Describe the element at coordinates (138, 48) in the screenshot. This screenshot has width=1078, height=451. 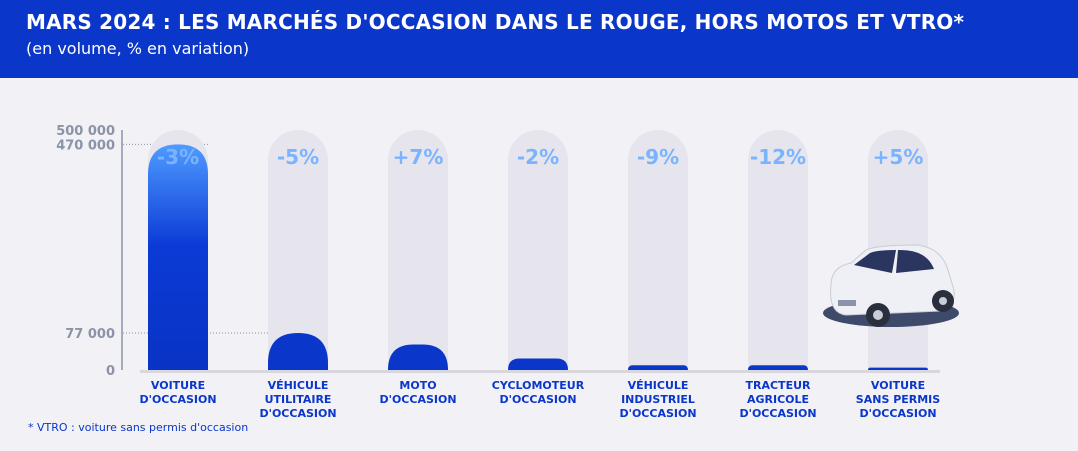
I see `page-subtitle: (en volume, % en variation)` at that location.